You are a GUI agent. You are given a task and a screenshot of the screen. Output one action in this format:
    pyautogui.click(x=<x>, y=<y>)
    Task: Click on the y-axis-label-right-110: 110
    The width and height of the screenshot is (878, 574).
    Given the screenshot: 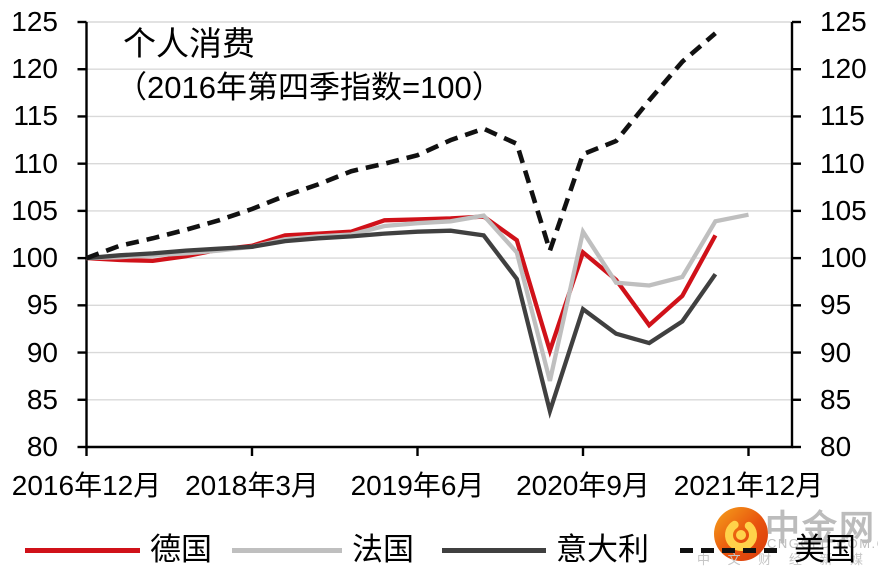 What is the action you would take?
    pyautogui.click(x=842, y=163)
    